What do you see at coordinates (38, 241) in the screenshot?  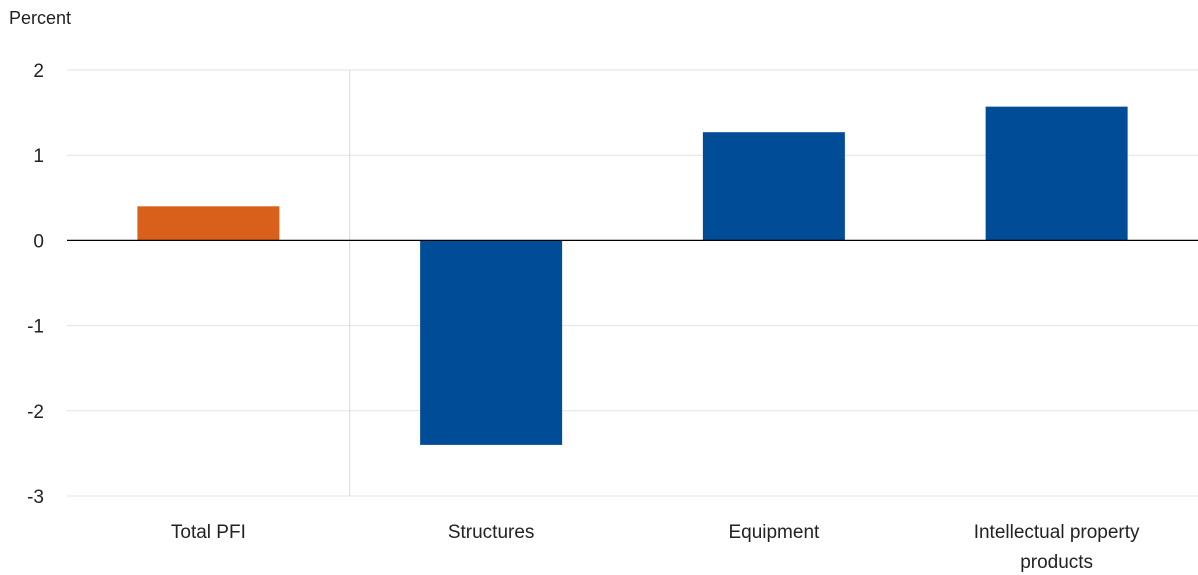 I see `y-tick-label: 0` at bounding box center [38, 241].